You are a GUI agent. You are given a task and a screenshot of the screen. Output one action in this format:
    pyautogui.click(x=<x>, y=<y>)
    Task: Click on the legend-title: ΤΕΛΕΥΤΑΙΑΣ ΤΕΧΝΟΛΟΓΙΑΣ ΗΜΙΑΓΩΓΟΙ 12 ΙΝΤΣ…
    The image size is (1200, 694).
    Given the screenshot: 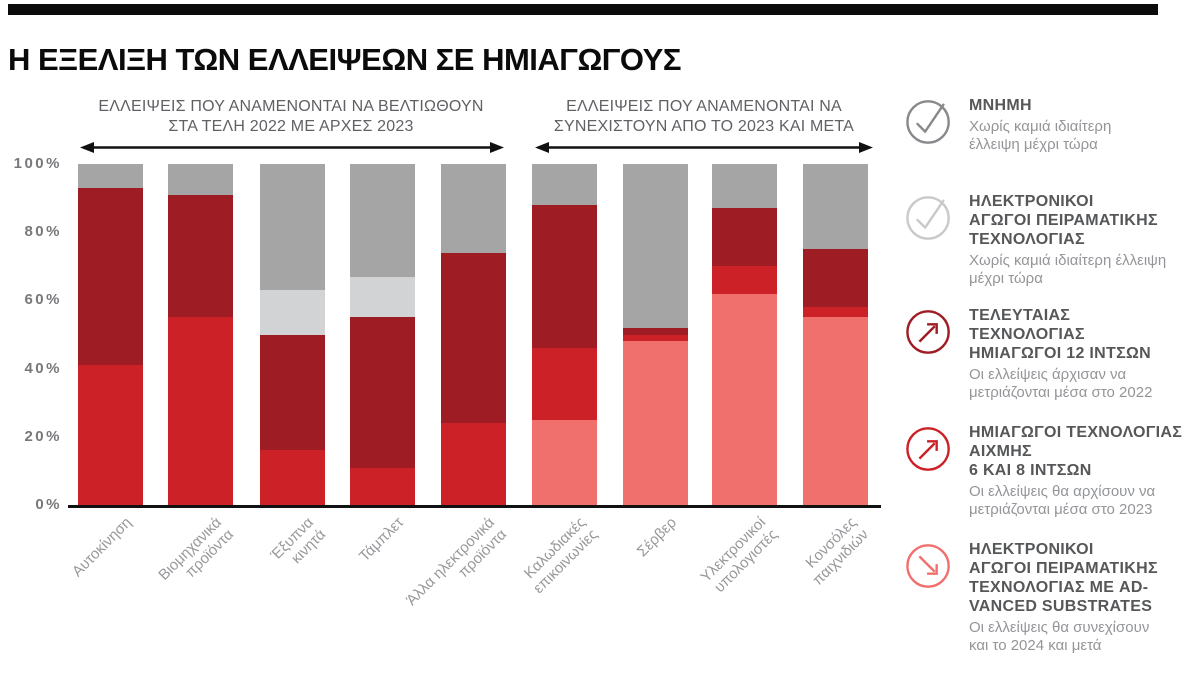 What is the action you would take?
    pyautogui.click(x=1060, y=334)
    